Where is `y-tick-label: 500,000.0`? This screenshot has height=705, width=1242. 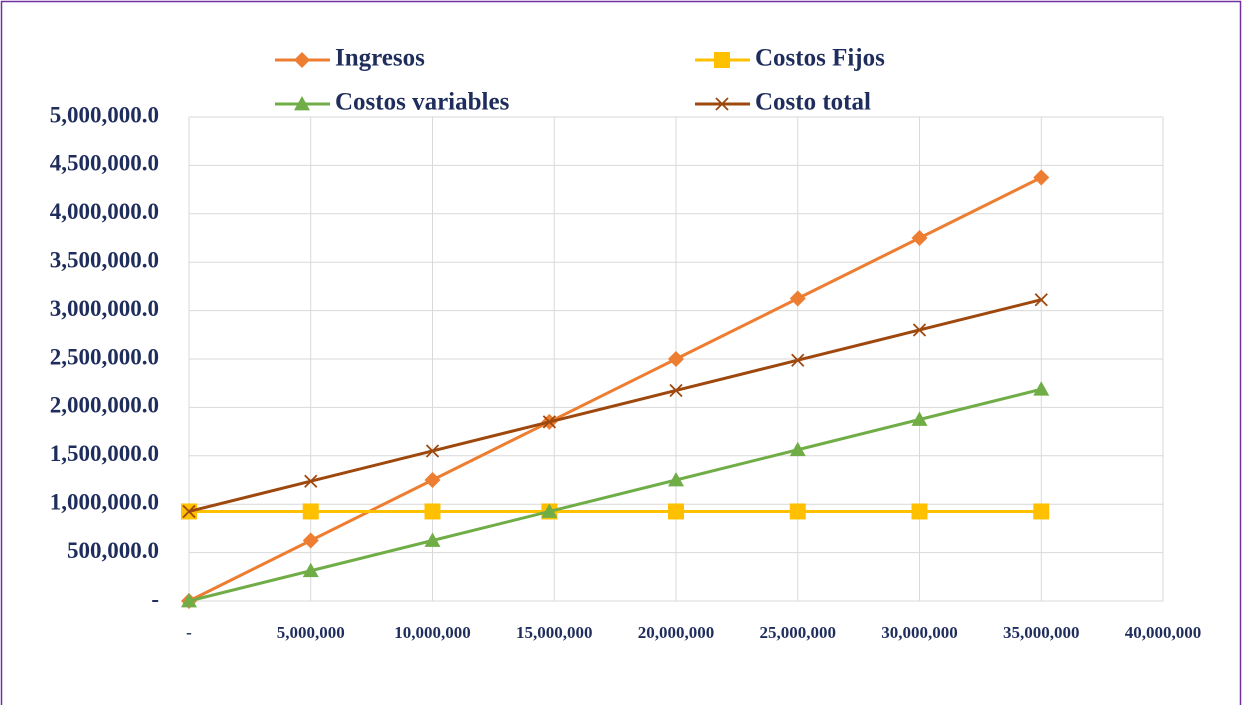 y-tick-label: 500,000.0 is located at coordinates (113, 550).